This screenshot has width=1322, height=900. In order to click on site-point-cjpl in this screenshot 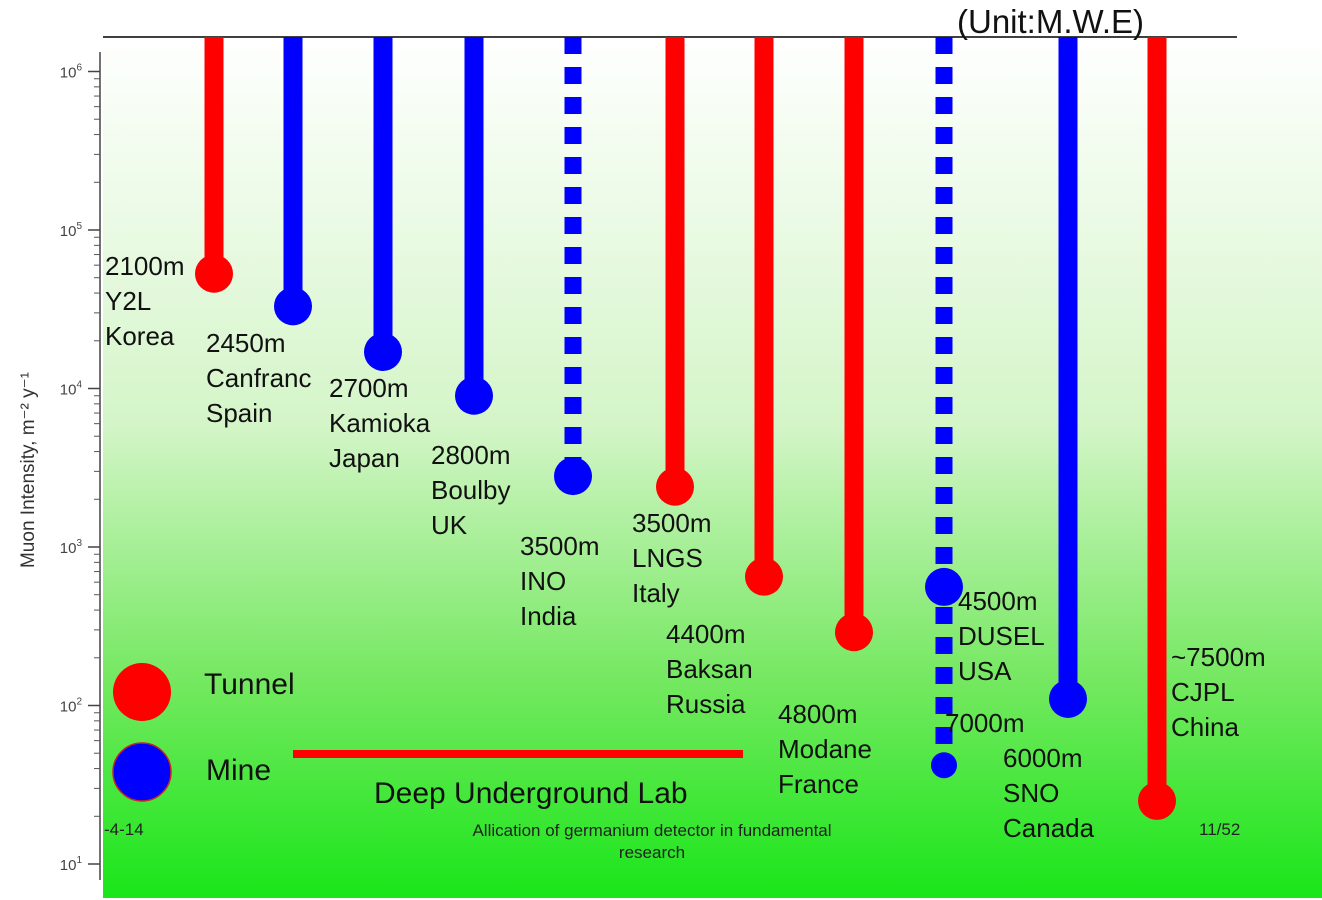, I will do `click(1157, 800)`.